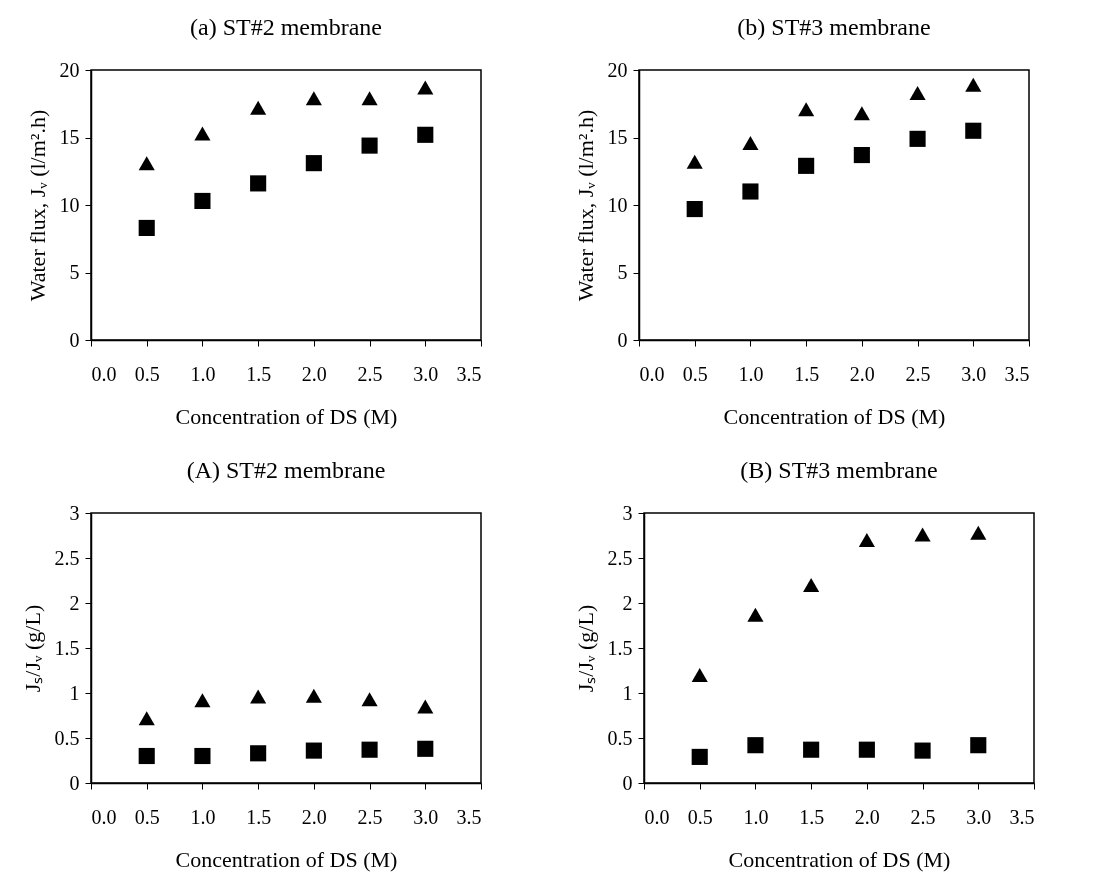  What do you see at coordinates (839, 470) in the screenshot?
I see `chart-title: (B) ST#3 membrane` at bounding box center [839, 470].